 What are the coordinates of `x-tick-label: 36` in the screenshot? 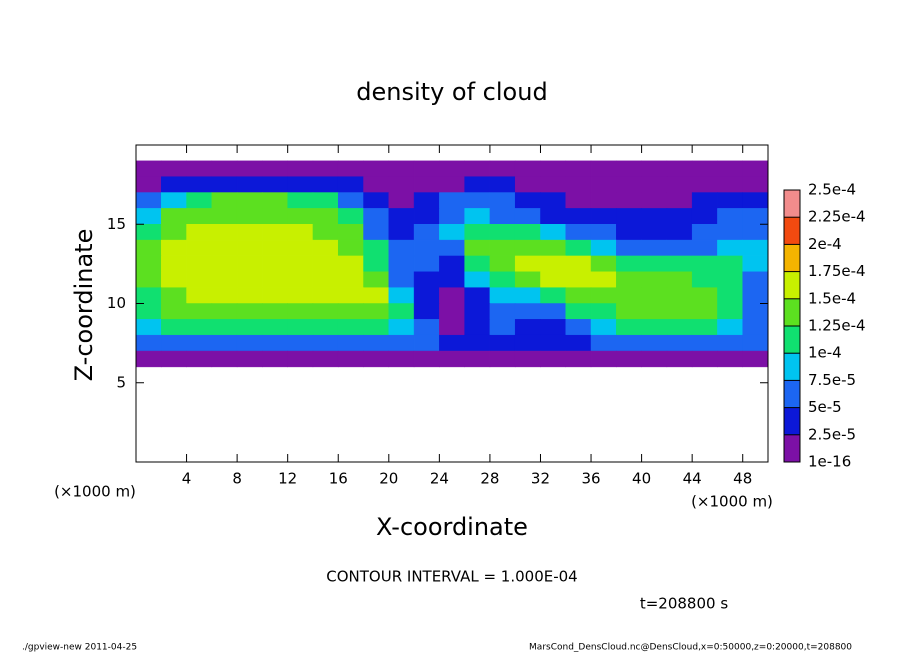 It's located at (590, 479).